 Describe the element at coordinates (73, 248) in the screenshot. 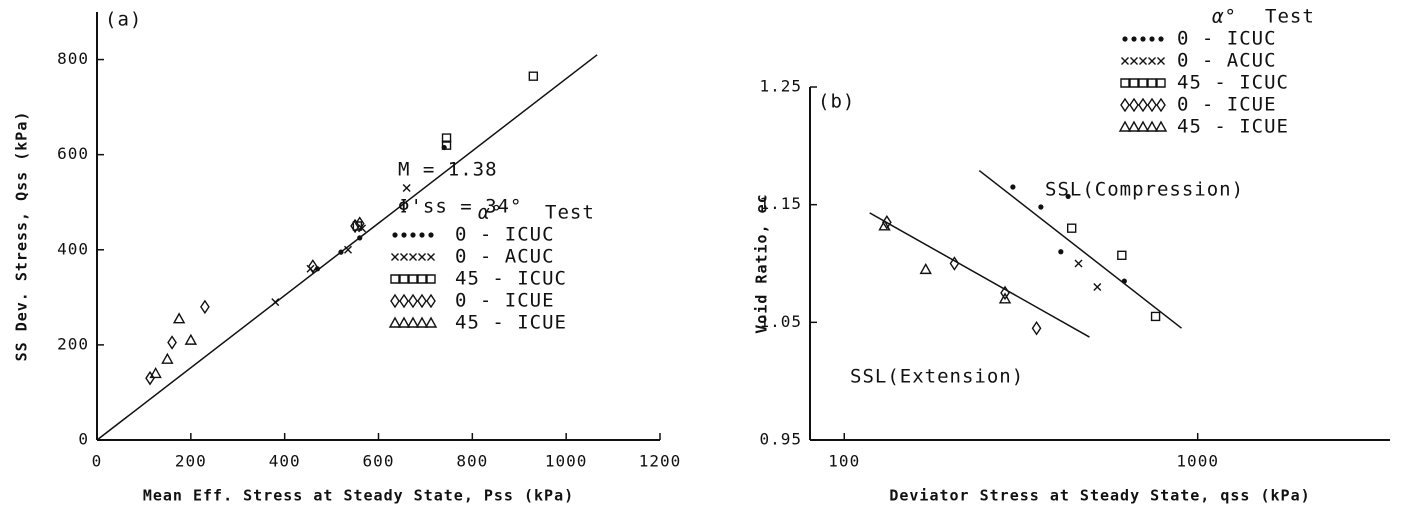

I see `y-tick-label: 400` at that location.